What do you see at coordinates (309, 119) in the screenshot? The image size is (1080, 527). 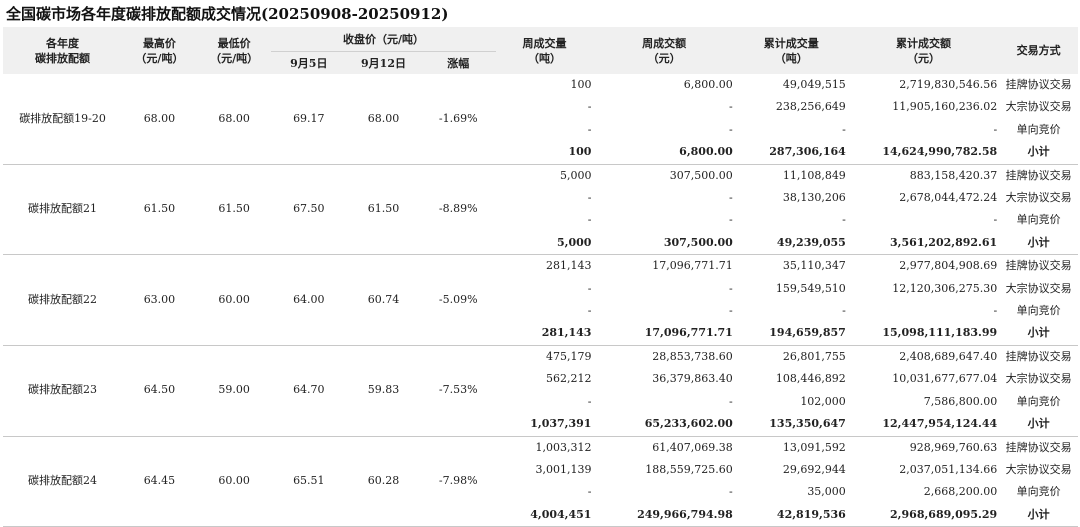 I see `close-d1-cell: 69.17` at bounding box center [309, 119].